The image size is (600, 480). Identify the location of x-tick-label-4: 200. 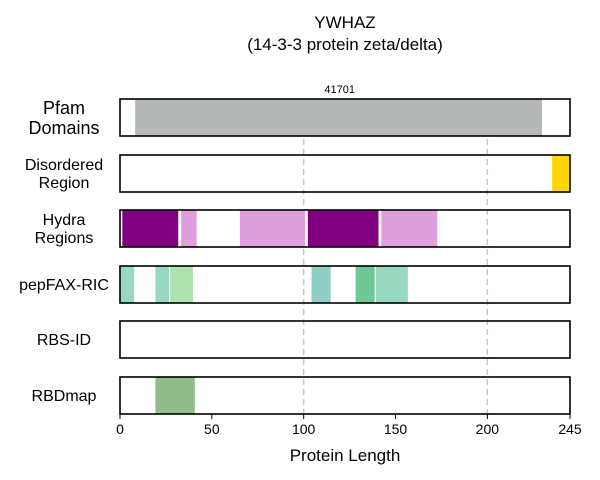
(488, 429).